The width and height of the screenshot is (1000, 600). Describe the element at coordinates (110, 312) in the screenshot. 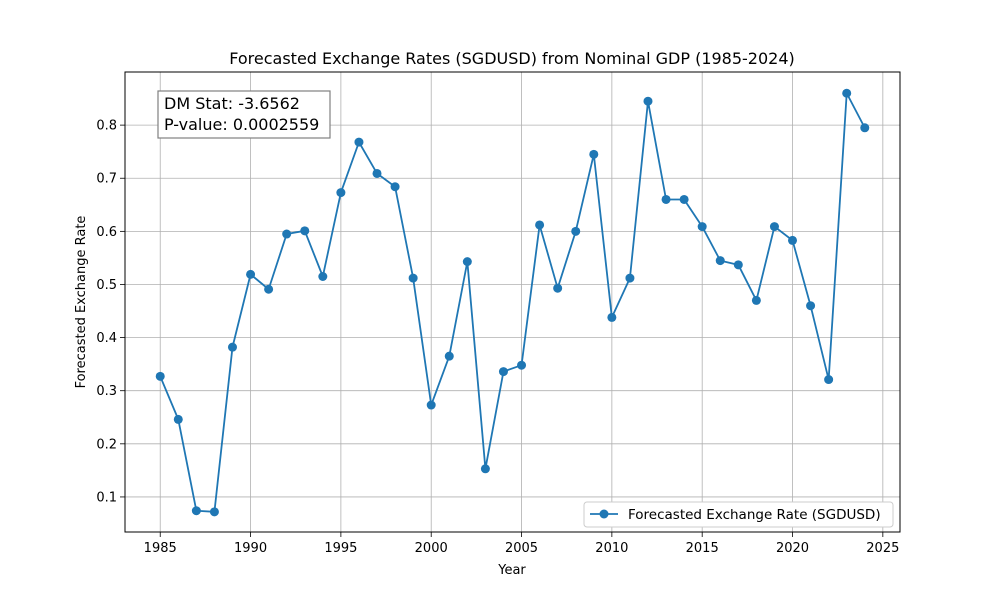

I see `y-axis-ticks: 0.1 0.2 0.3 0.4 0.5 0.6 0.7 0.8` at that location.